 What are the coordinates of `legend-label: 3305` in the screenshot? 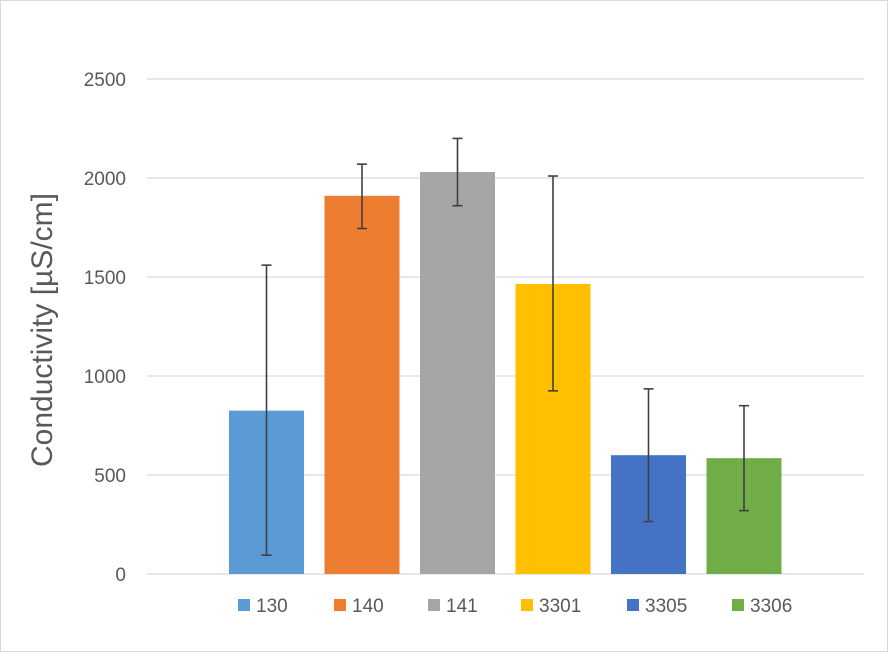 It's located at (666, 606).